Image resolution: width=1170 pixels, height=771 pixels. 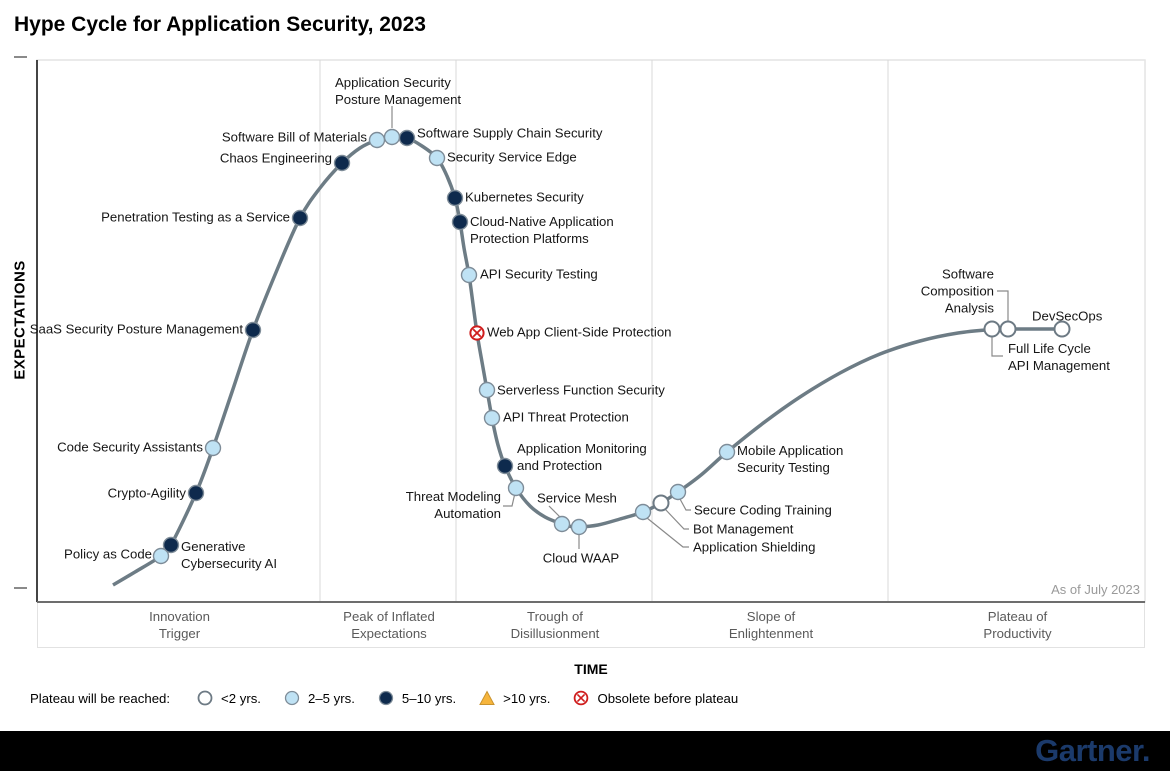 What do you see at coordinates (179, 625) in the screenshot?
I see `phase-label-innovation-trigger: Innovation Trigger` at bounding box center [179, 625].